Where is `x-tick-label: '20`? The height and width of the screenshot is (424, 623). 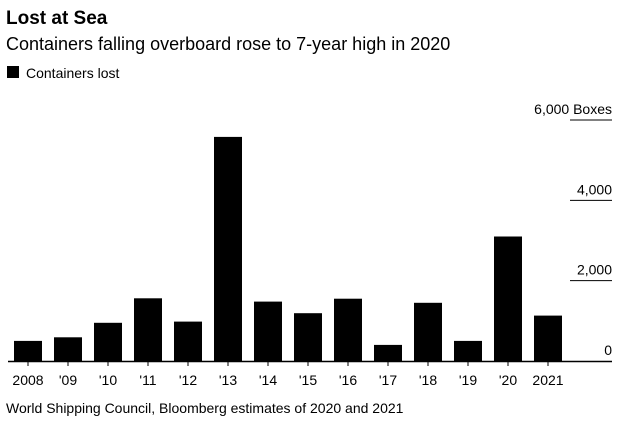 x-tick-label: '20 is located at coordinates (508, 380).